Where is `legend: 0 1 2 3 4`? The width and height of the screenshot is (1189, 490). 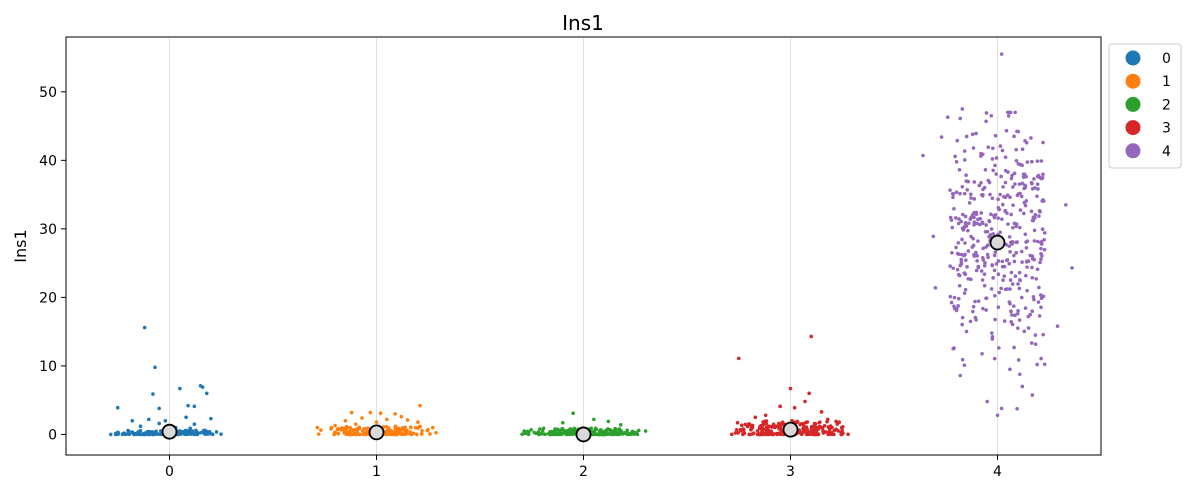
legend: 0 1 2 3 4 is located at coordinates (1145, 106).